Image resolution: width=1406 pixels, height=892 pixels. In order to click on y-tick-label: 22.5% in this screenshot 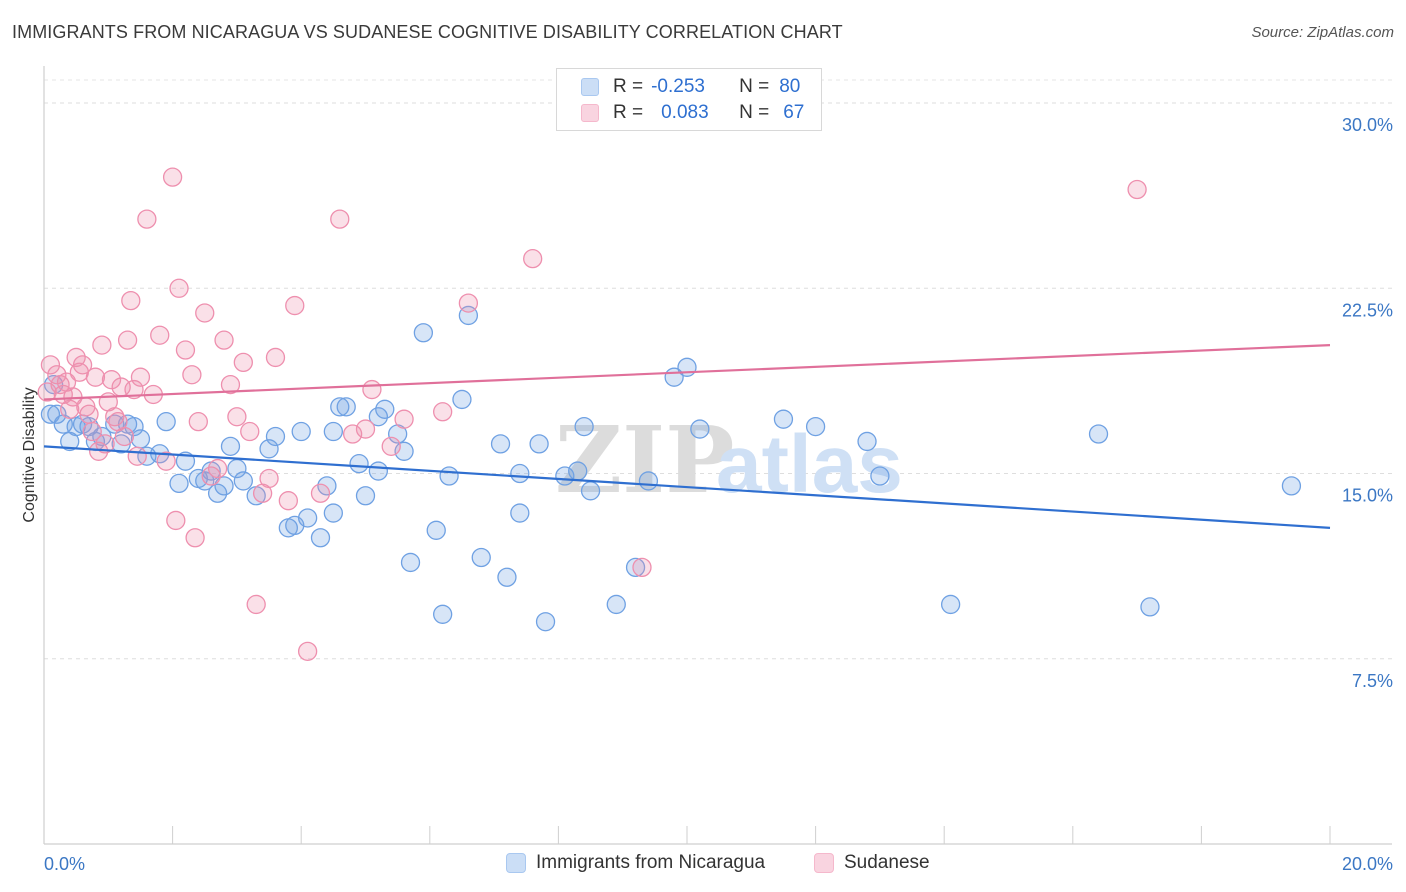, I will do `click(1367, 310)`.